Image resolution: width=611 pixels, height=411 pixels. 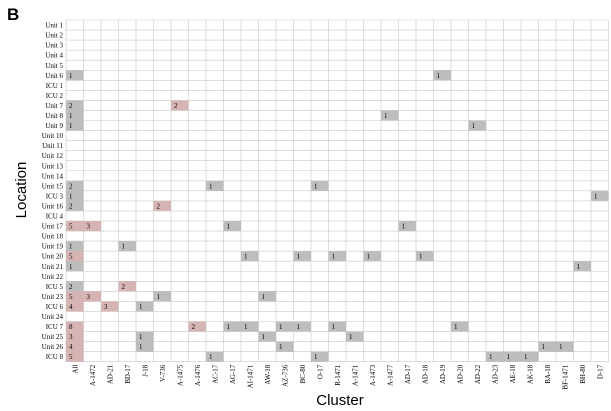 I want to click on row-label: Unit 4, so click(x=54, y=56).